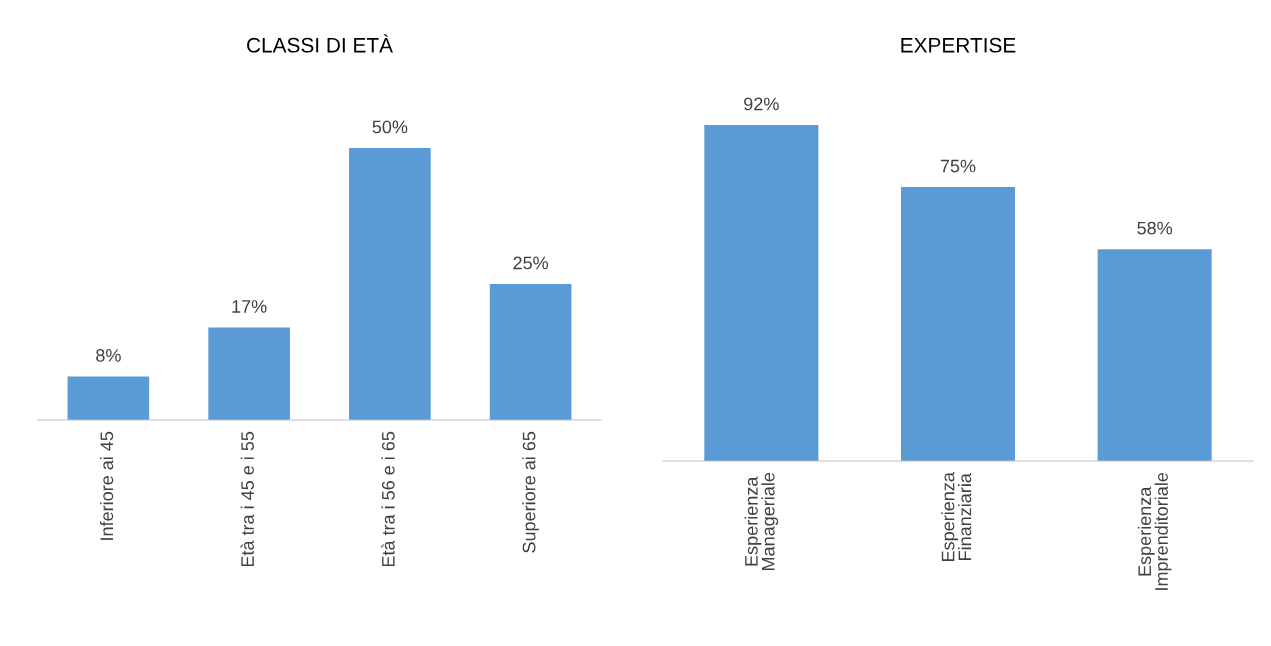 This screenshot has height=646, width=1271. What do you see at coordinates (531, 263) in the screenshot?
I see `data-label: 25%` at bounding box center [531, 263].